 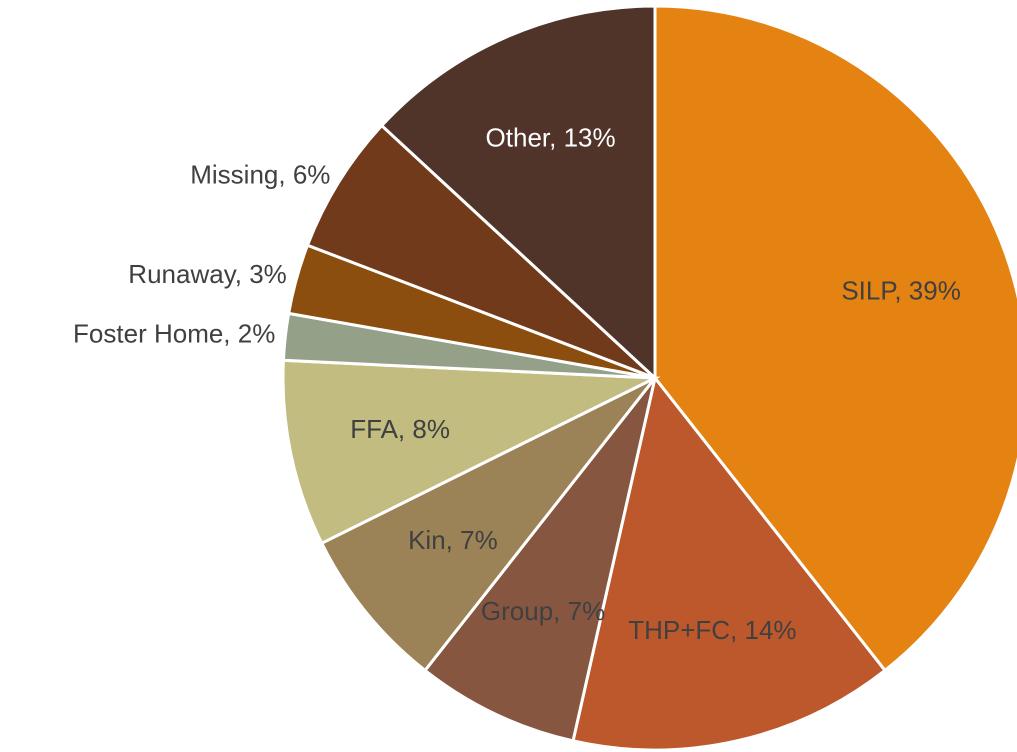 I want to click on data-label: Other, 13%, so click(x=551, y=137).